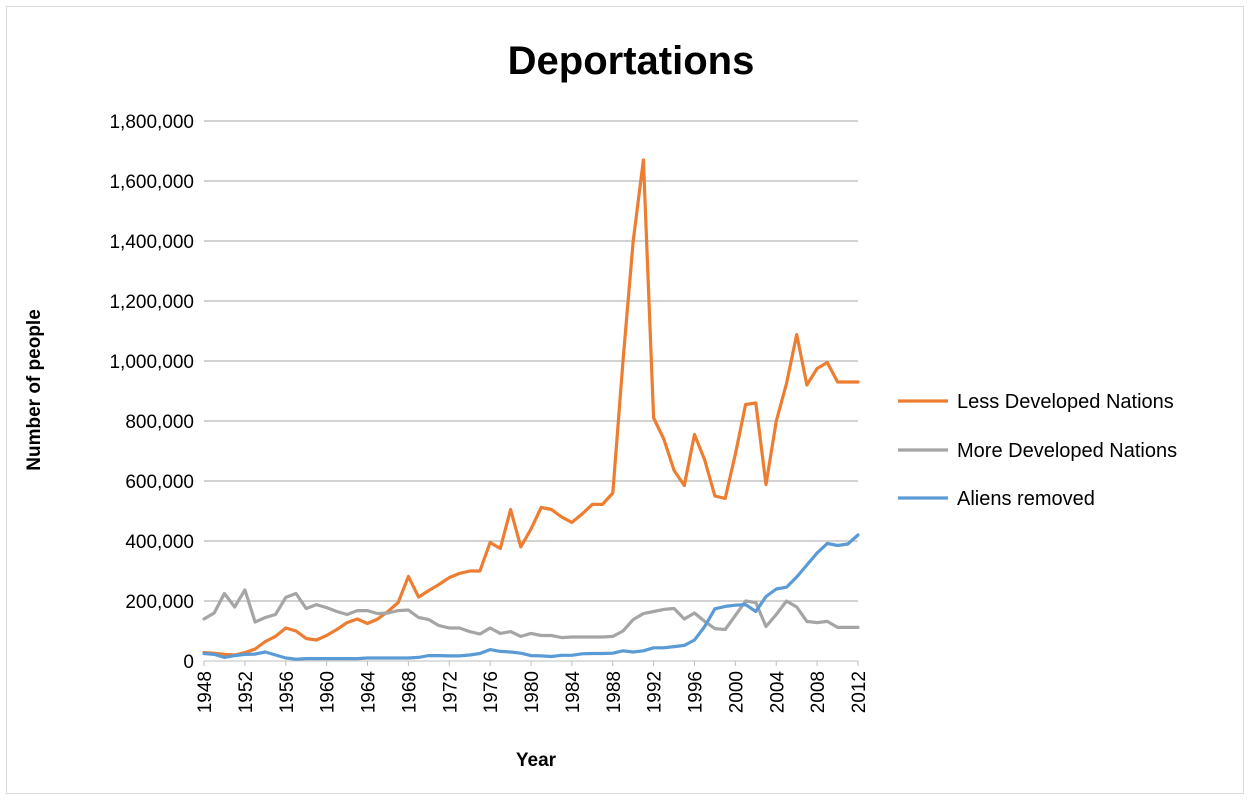 This screenshot has width=1253, height=802. I want to click on x-tick-label: 1972, so click(450, 692).